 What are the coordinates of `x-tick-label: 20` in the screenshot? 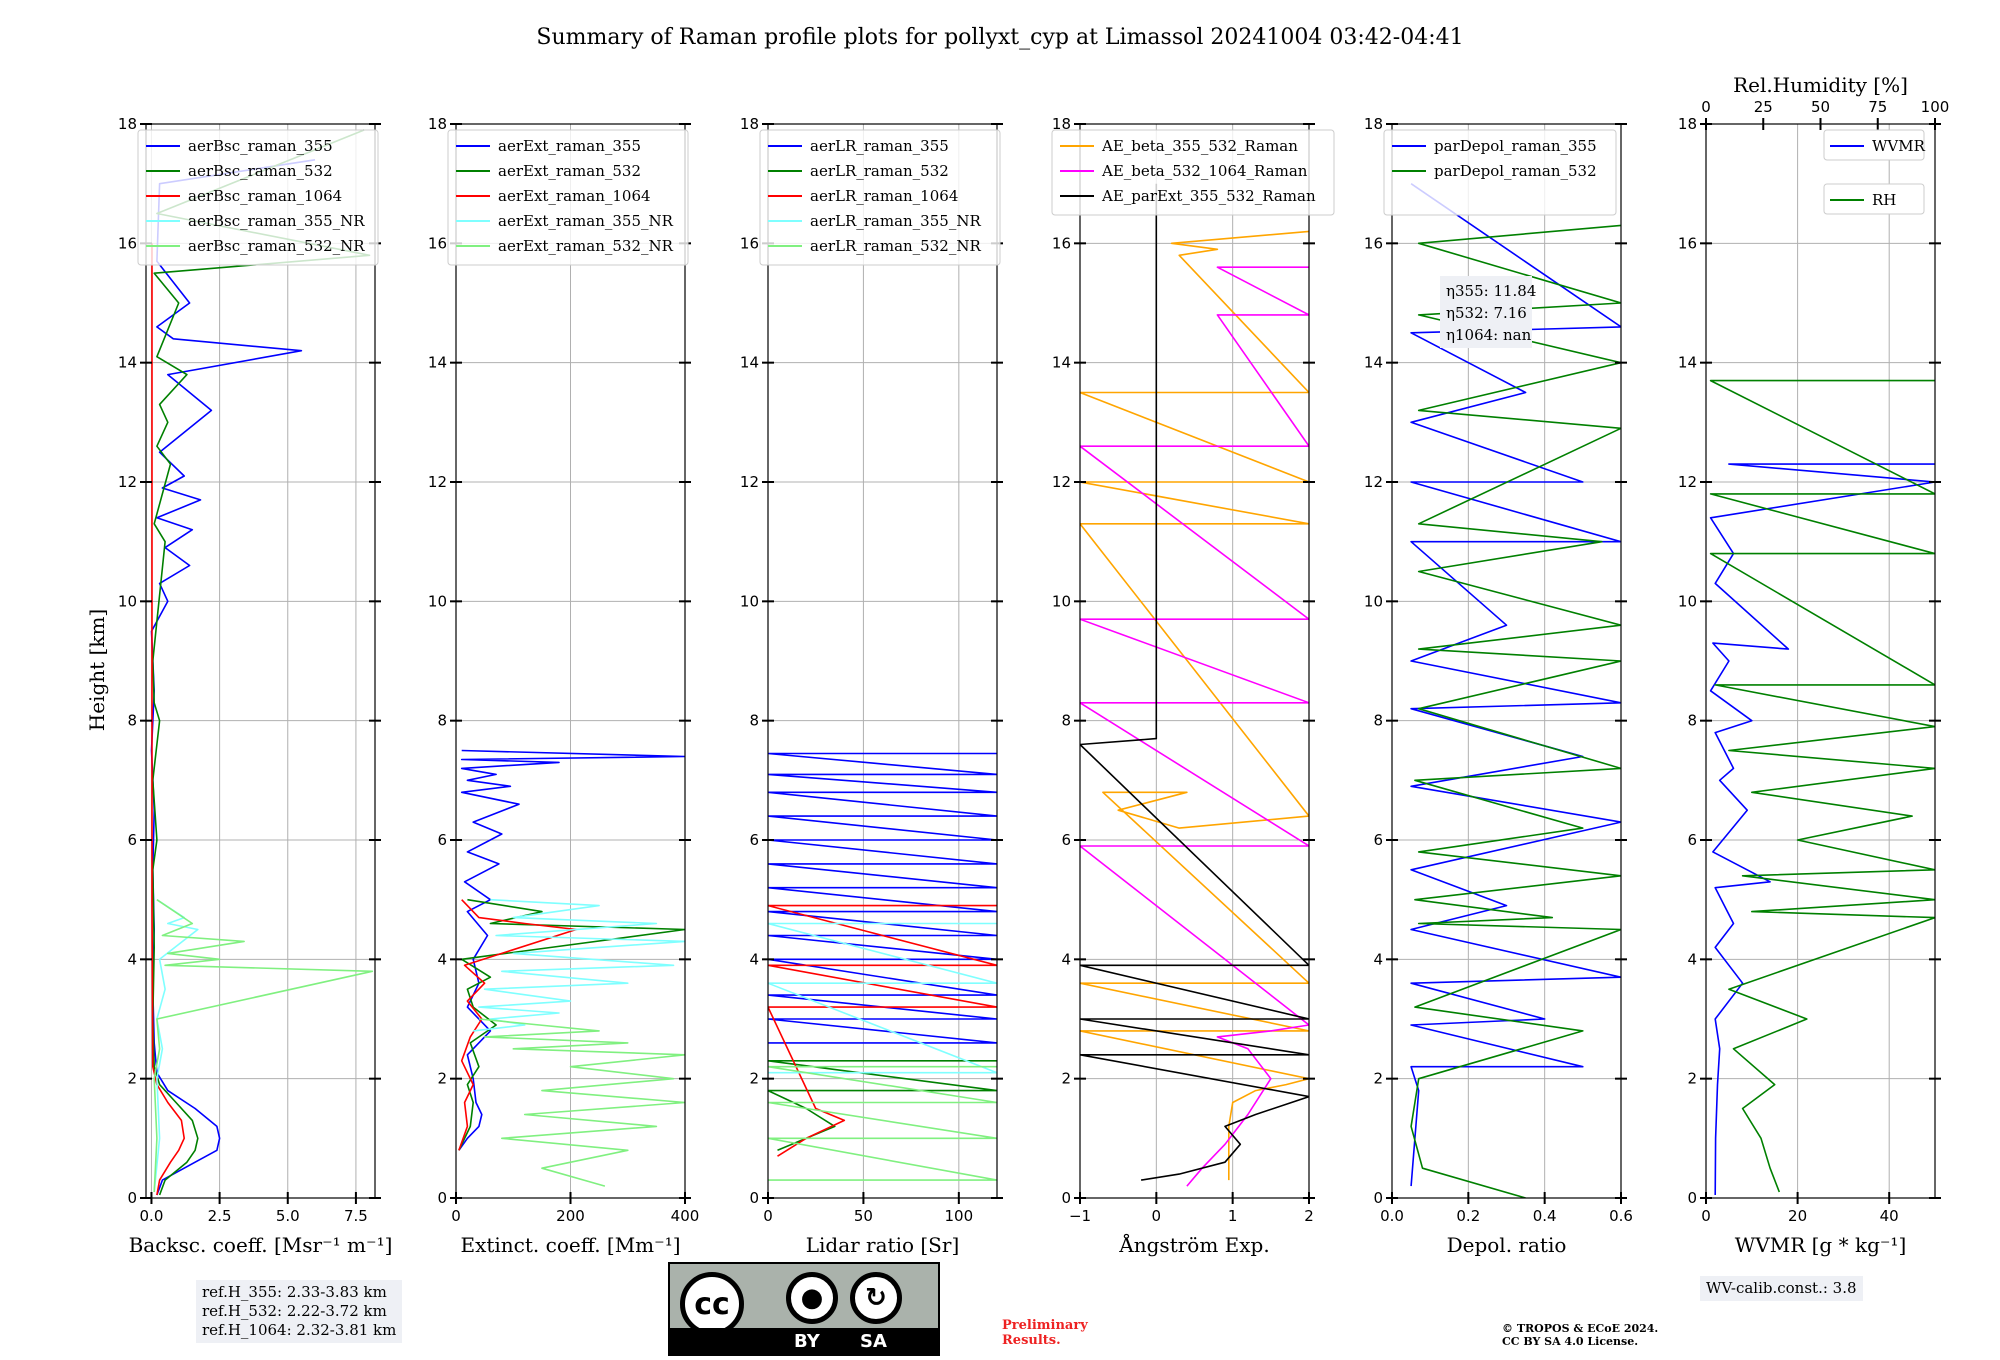 It's located at (1797, 1216).